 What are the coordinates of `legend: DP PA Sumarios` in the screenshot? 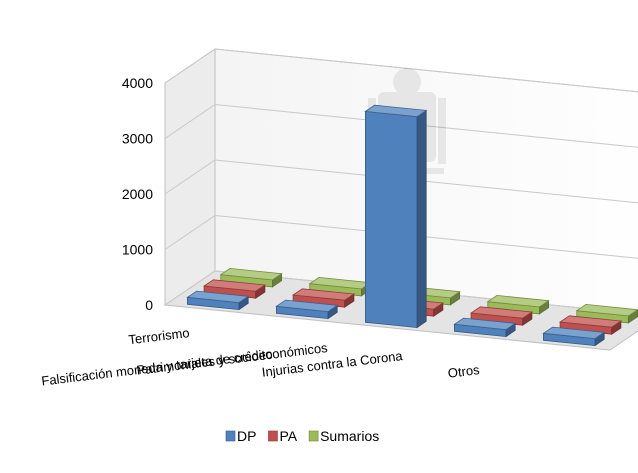 It's located at (302, 436).